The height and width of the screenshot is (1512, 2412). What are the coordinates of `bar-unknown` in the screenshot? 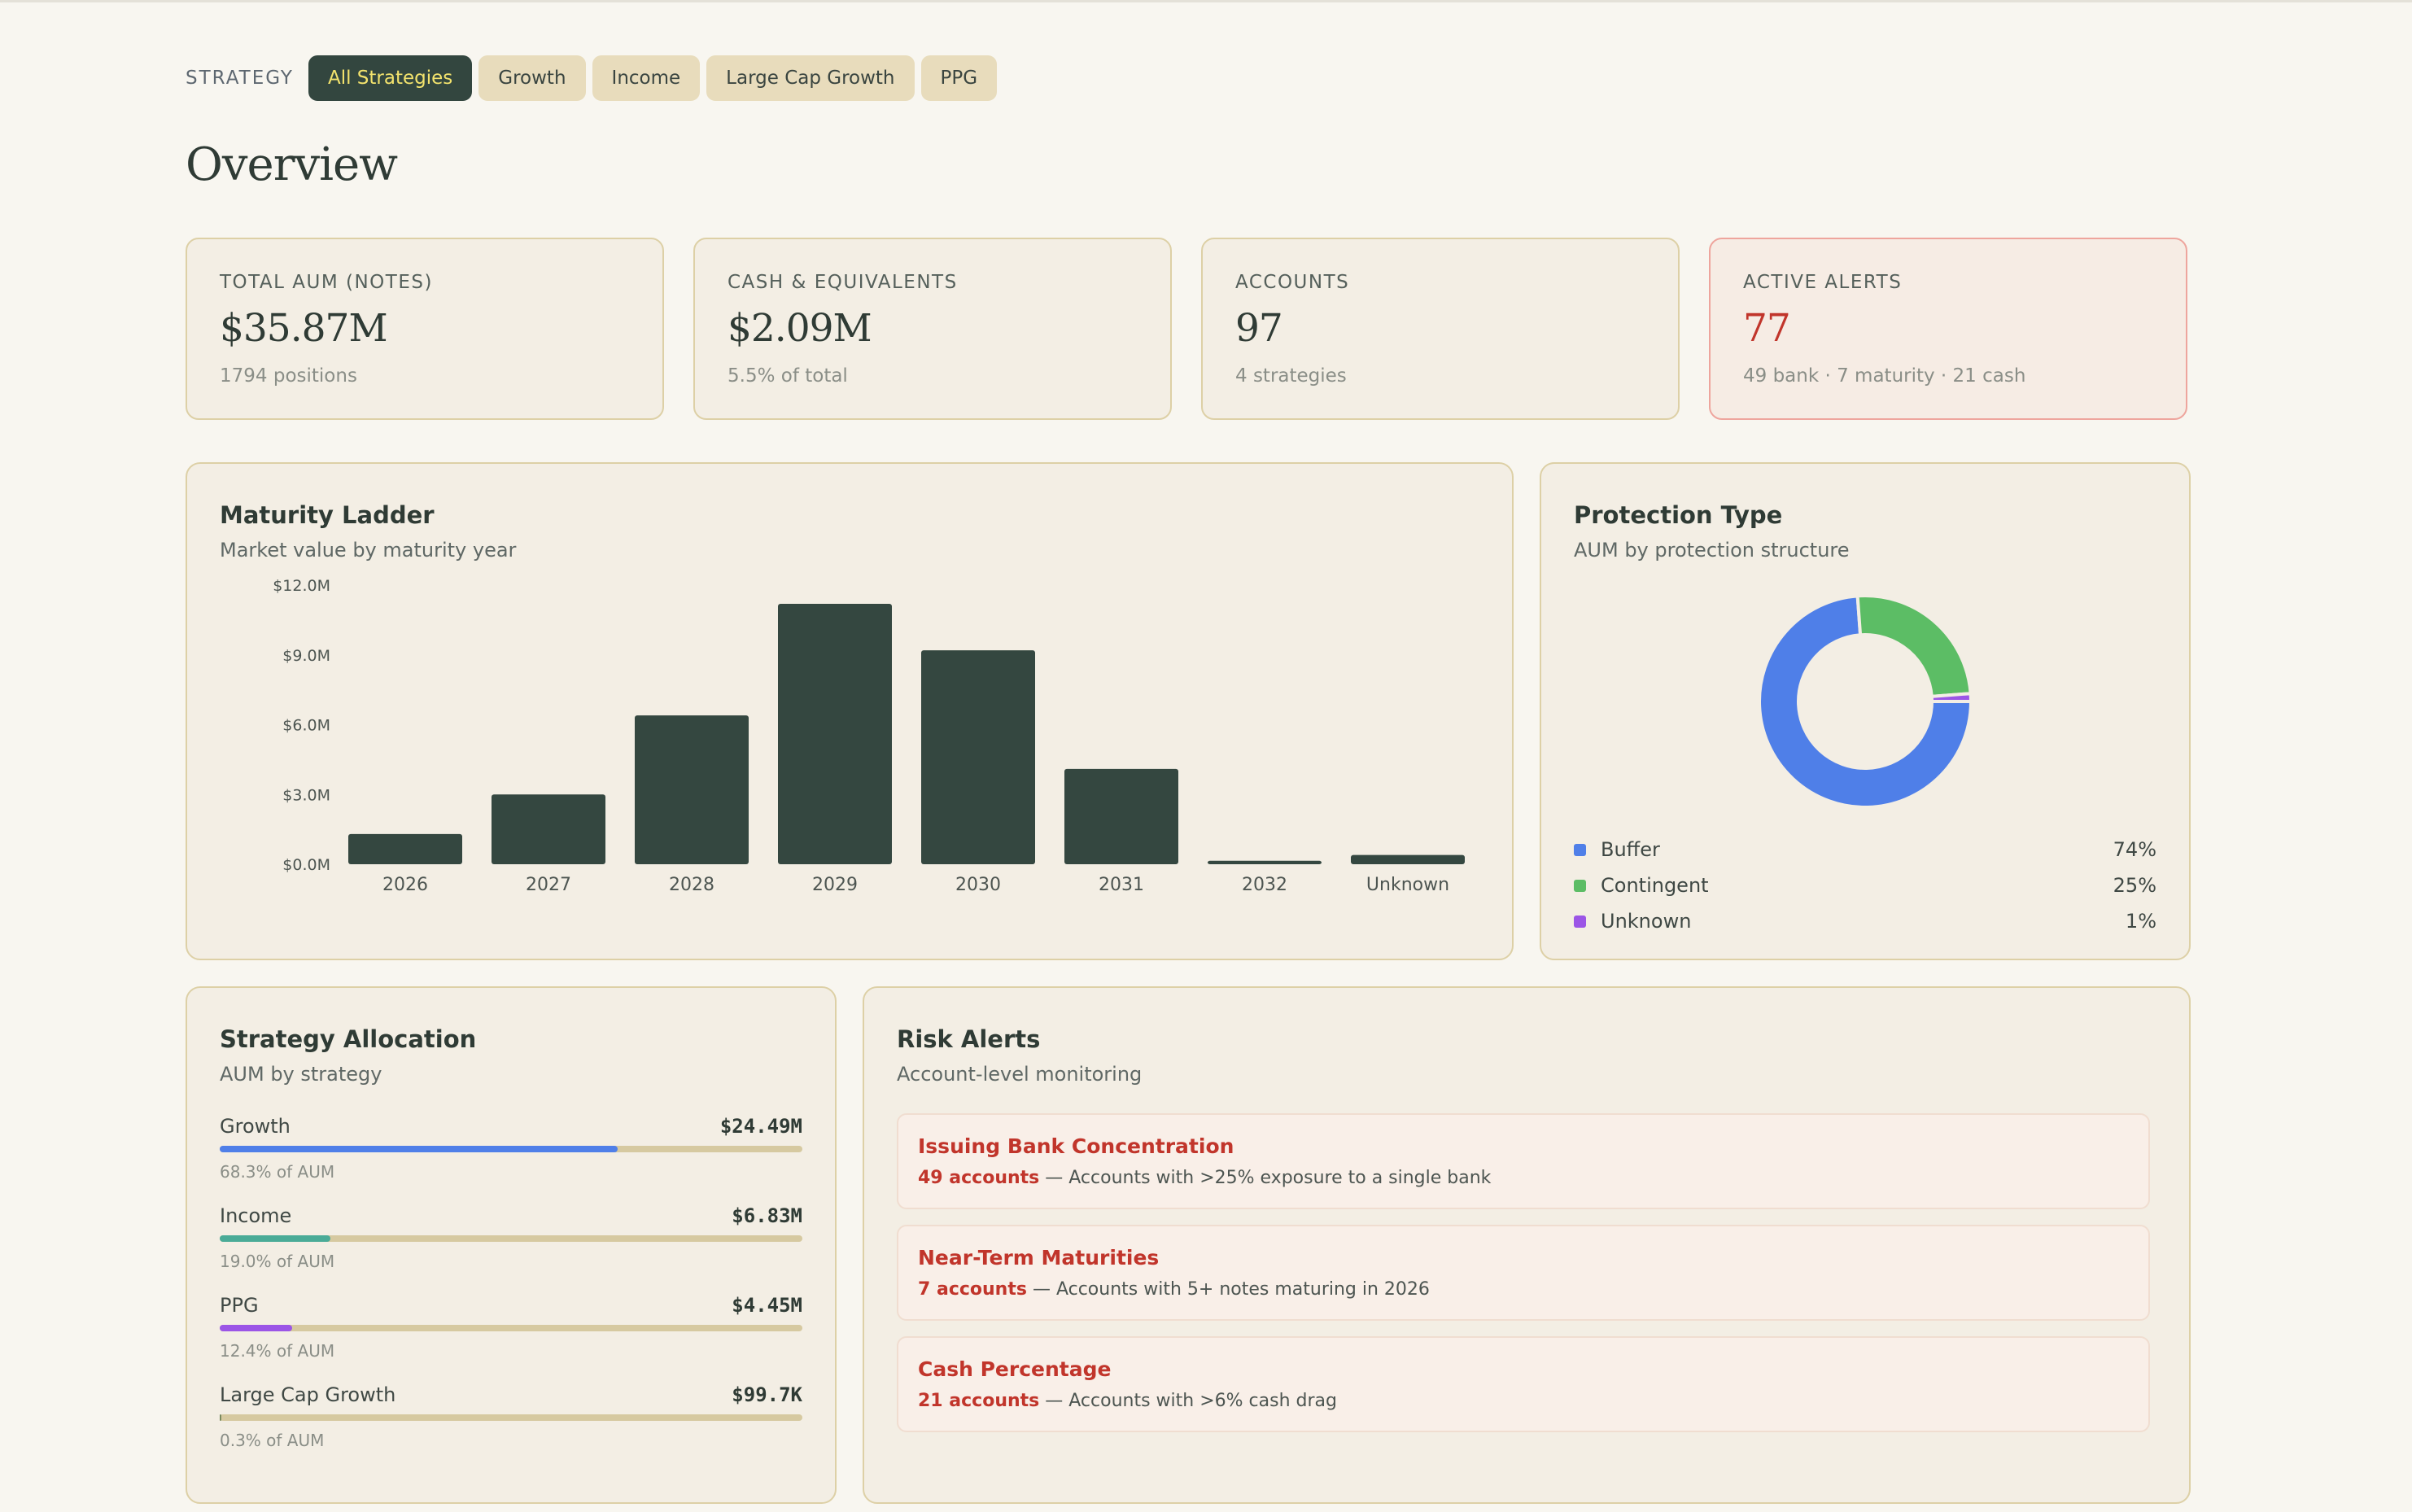 It's located at (1408, 859).